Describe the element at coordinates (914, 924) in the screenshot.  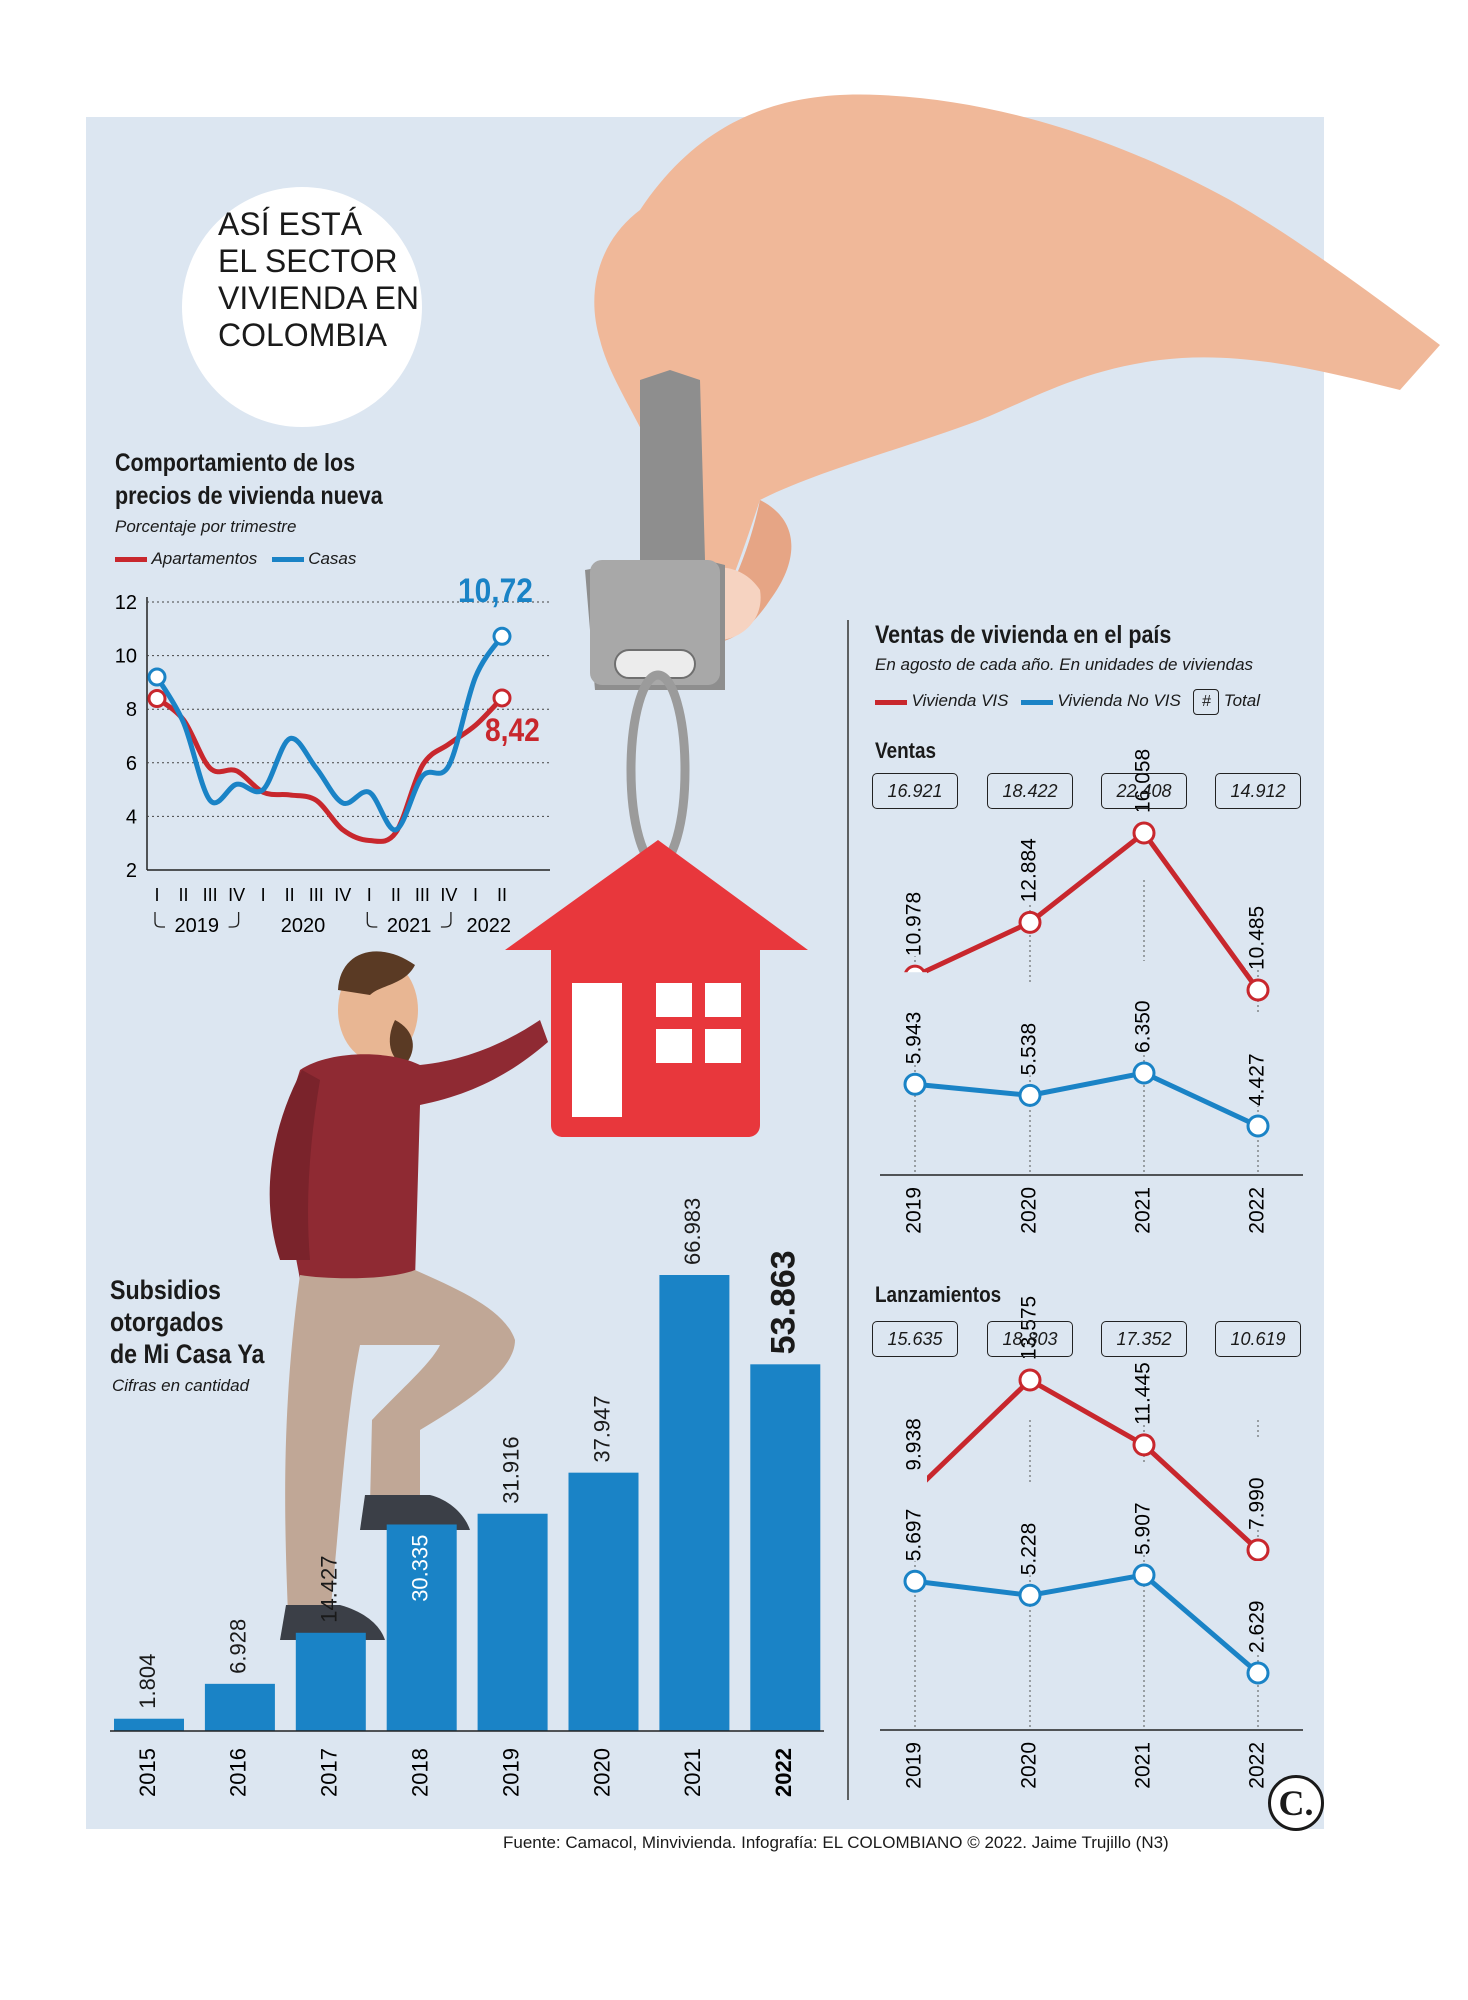
I see `series-value-label: 10.978` at that location.